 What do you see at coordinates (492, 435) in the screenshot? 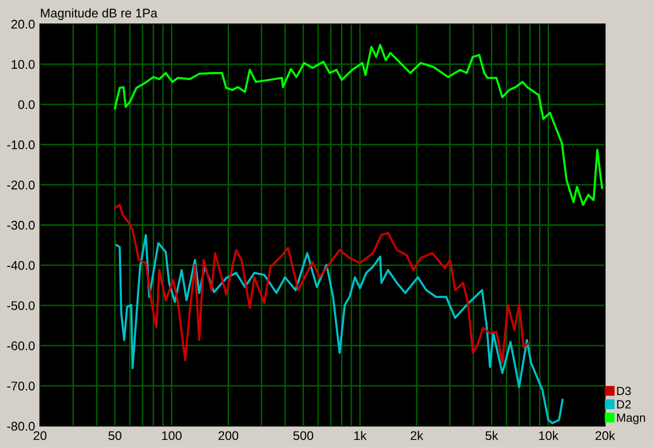
I see `x-tick-label: 5k` at bounding box center [492, 435].